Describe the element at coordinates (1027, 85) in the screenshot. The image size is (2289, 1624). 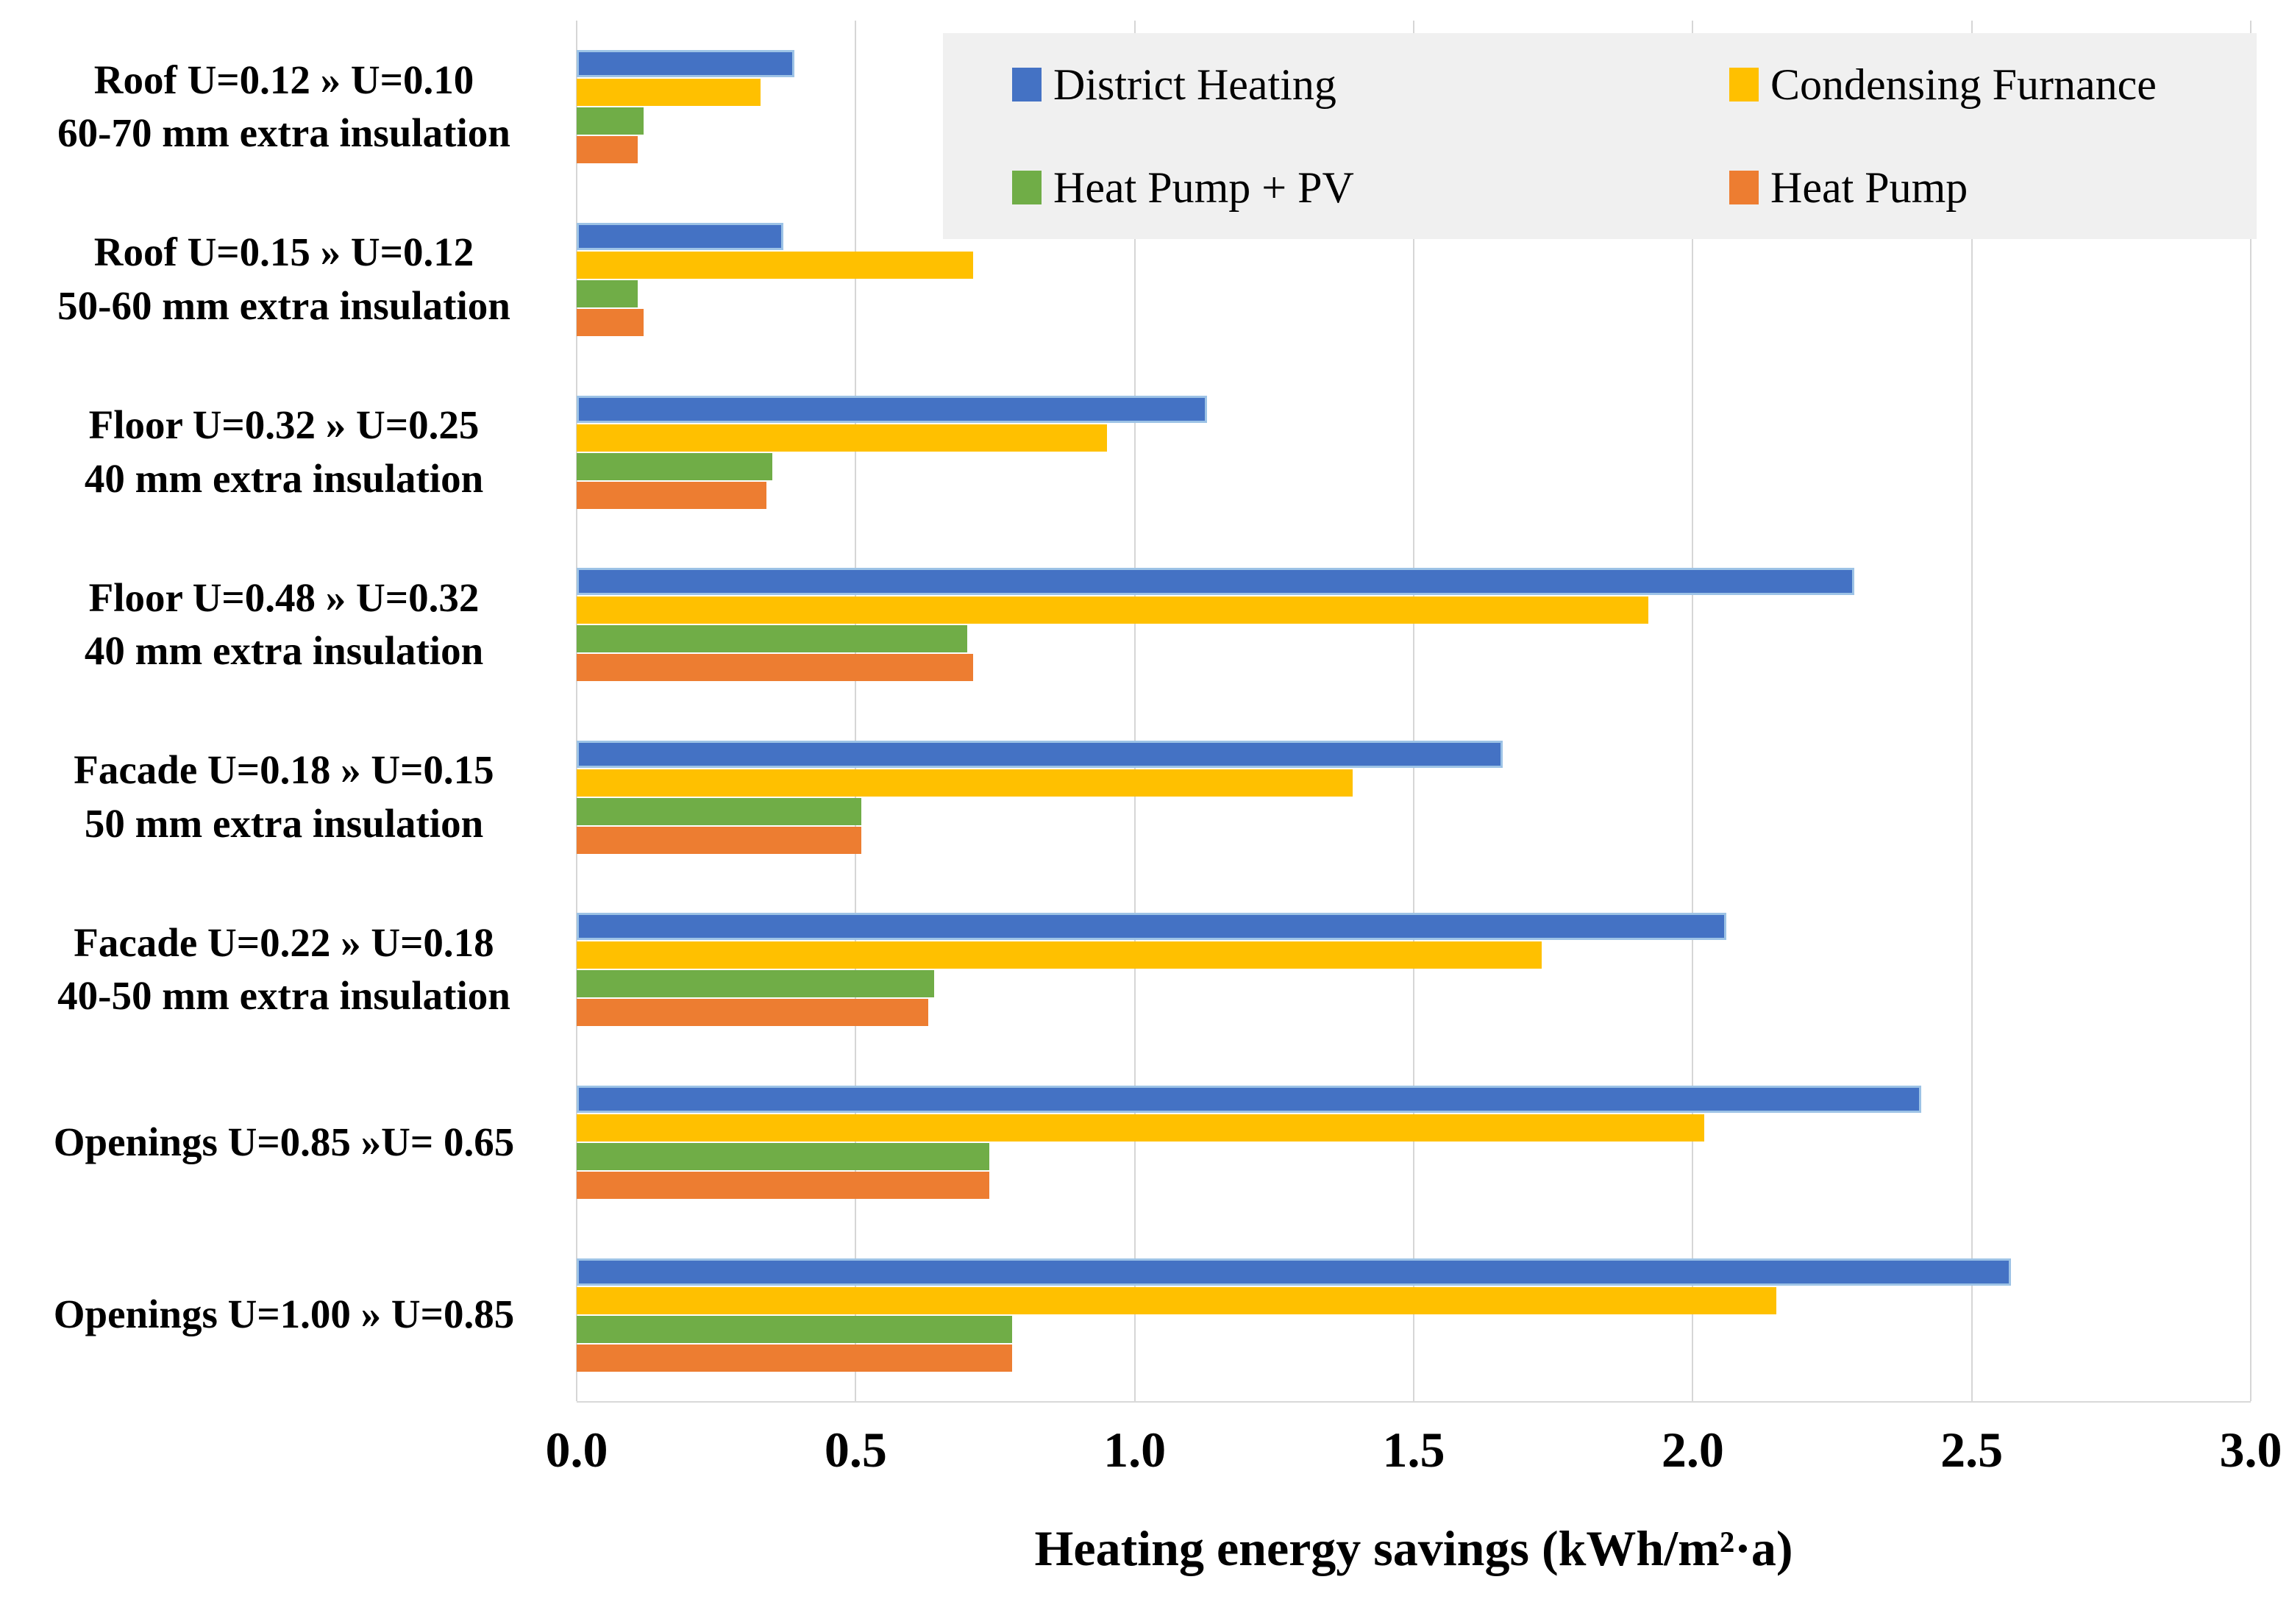
I see `district-heating-swatch-icon` at that location.